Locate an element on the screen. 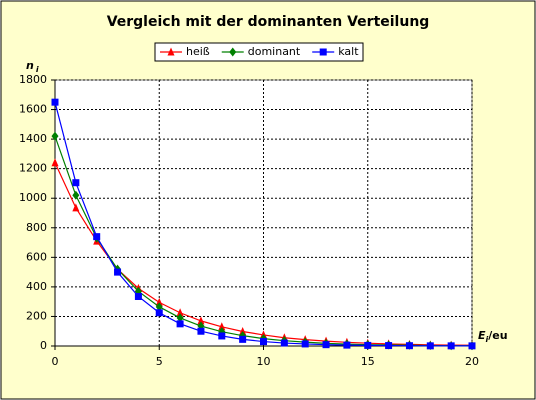 This screenshot has height=400, width=536. x-tick-label: 0 is located at coordinates (55, 361).